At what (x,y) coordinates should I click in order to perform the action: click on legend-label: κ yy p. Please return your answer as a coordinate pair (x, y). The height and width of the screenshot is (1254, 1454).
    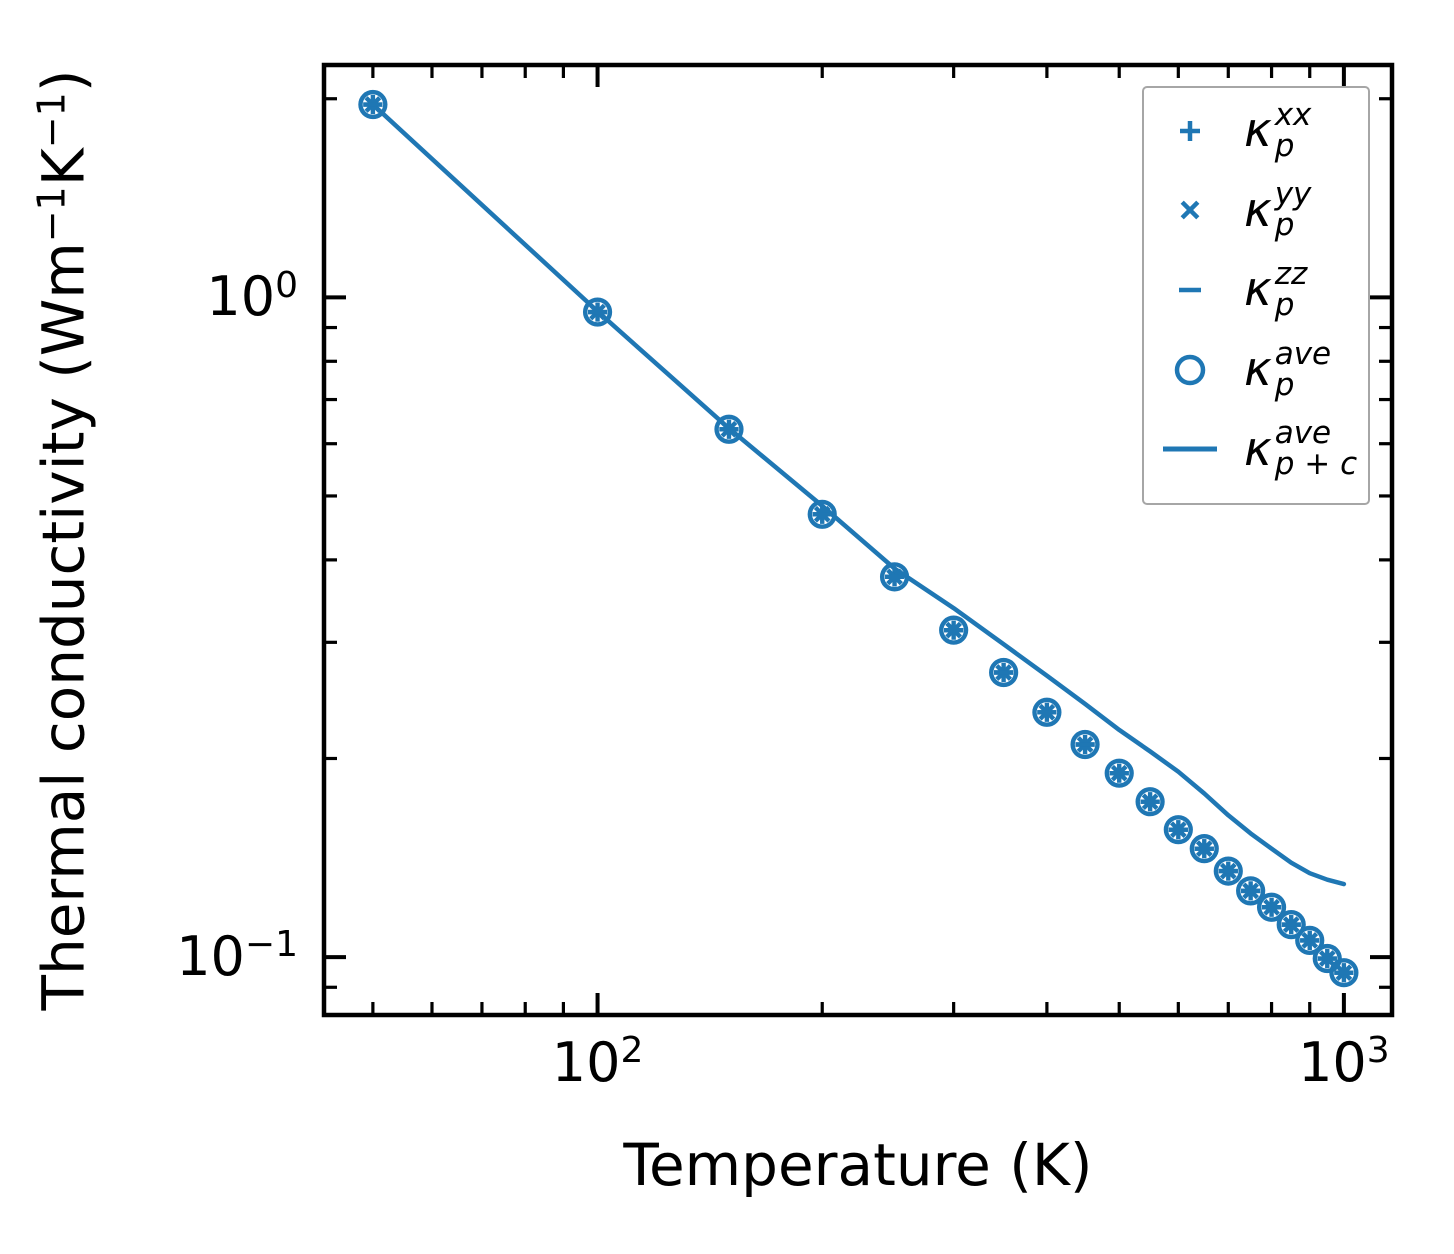
    Looking at the image, I should click on (1277, 210).